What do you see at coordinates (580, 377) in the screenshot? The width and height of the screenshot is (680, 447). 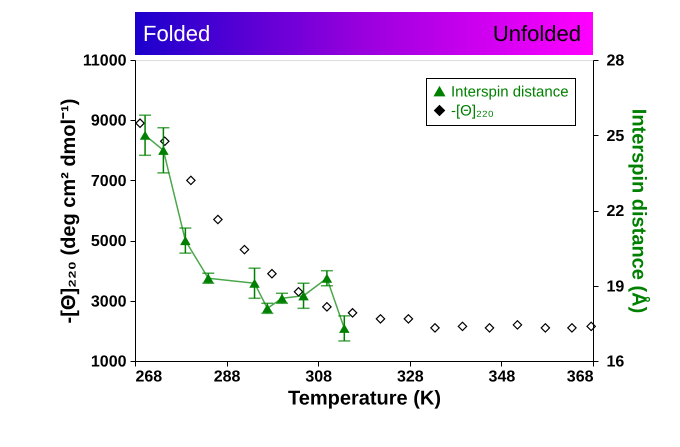 I see `x-tick-label: 368` at bounding box center [580, 377].